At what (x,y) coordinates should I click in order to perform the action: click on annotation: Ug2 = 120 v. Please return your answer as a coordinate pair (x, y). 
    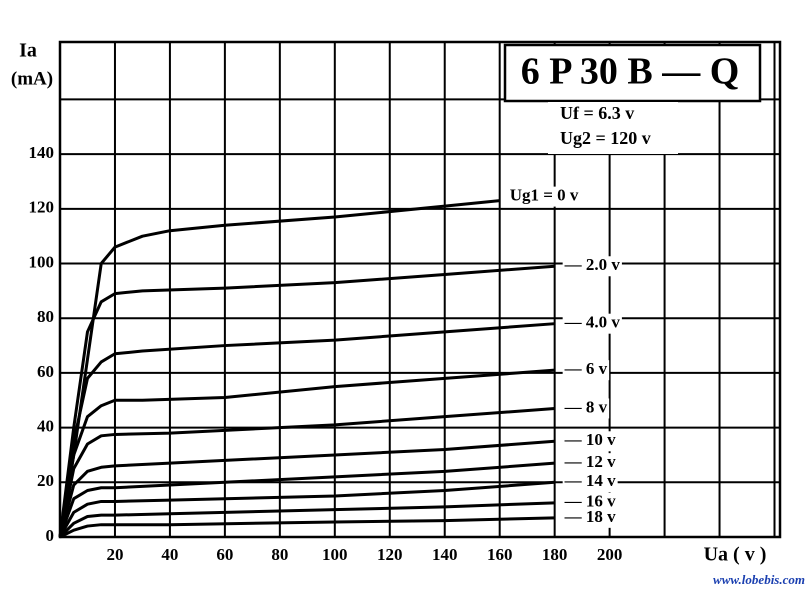
    Looking at the image, I should click on (605, 138).